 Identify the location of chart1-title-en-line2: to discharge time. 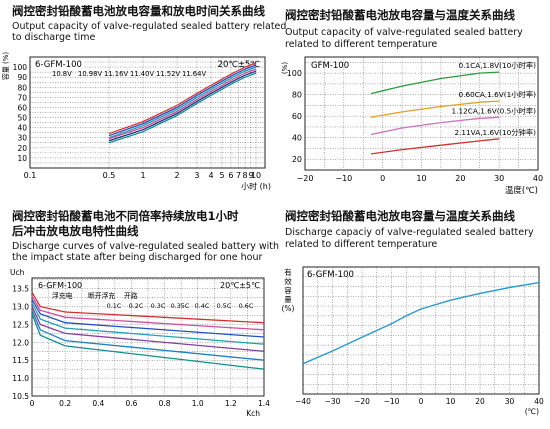
(54, 37).